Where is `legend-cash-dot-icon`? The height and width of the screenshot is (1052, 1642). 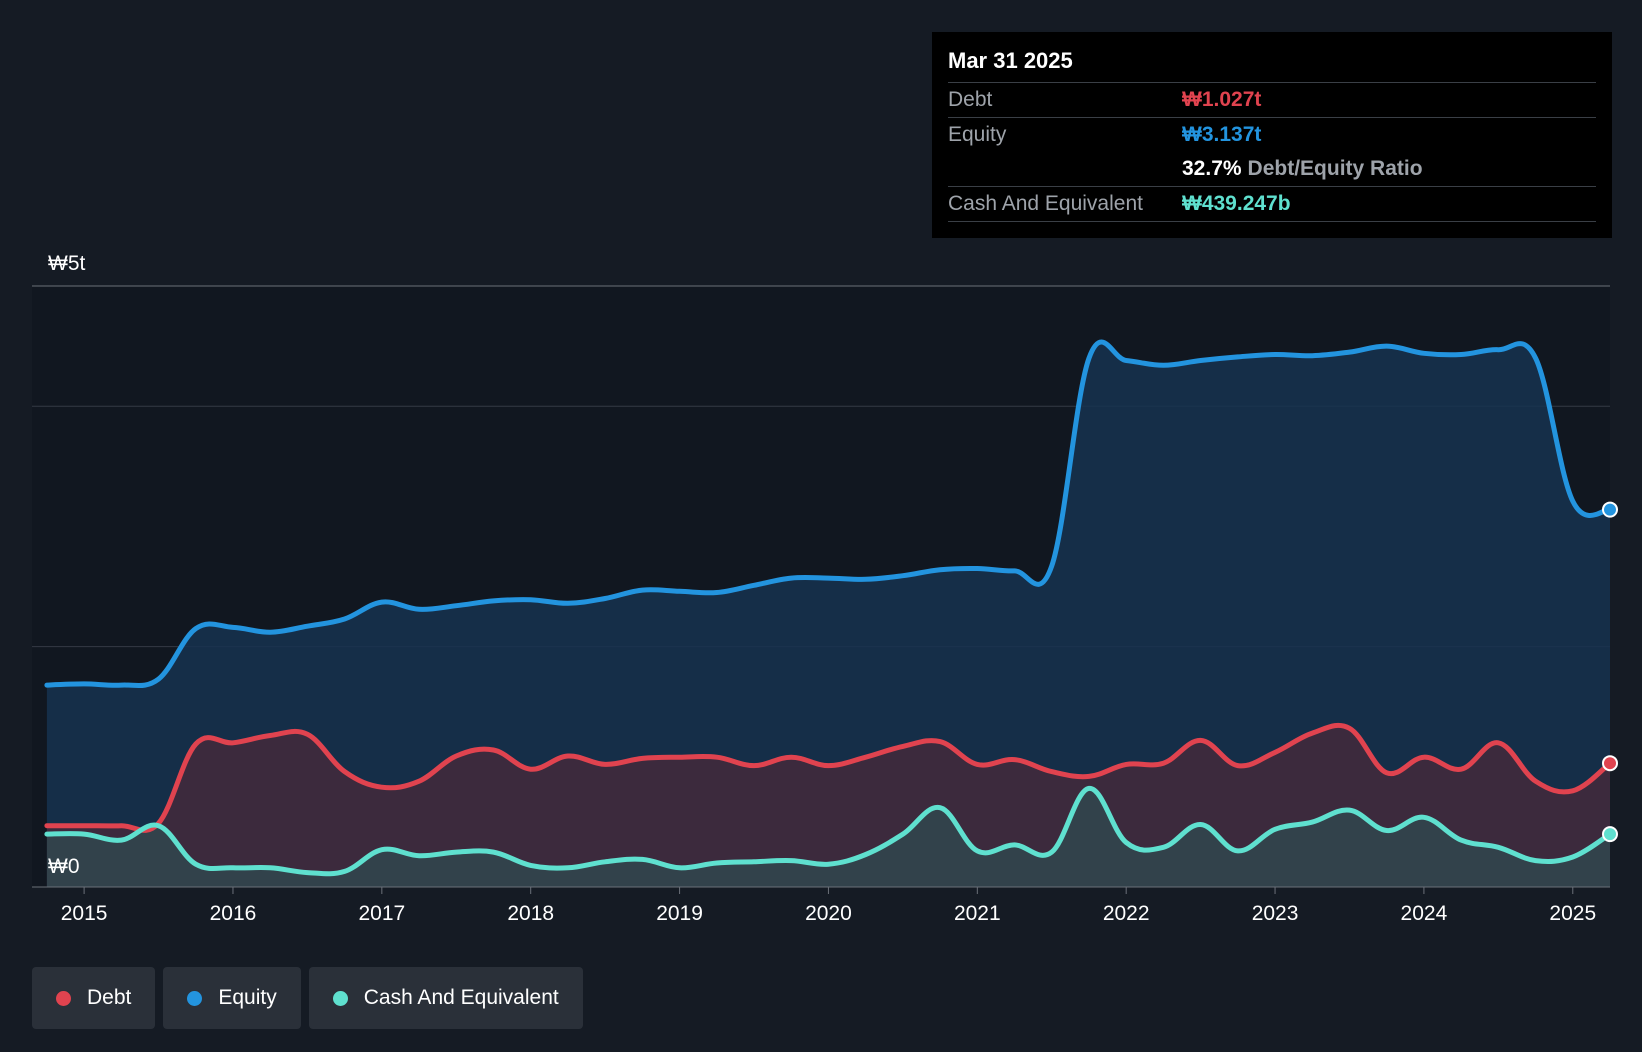 legend-cash-dot-icon is located at coordinates (340, 998).